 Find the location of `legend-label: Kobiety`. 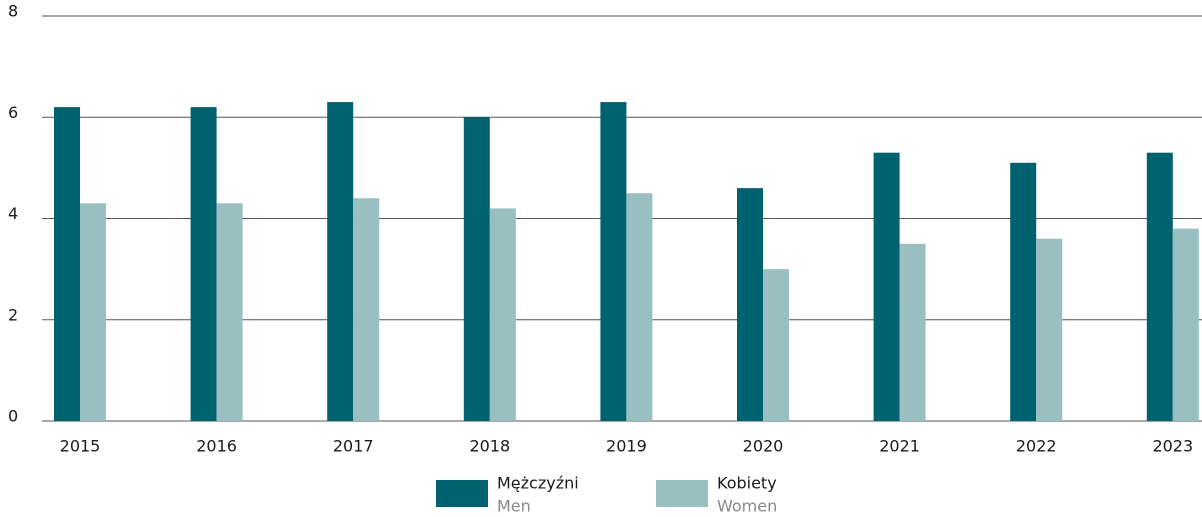

legend-label: Kobiety is located at coordinates (747, 483).